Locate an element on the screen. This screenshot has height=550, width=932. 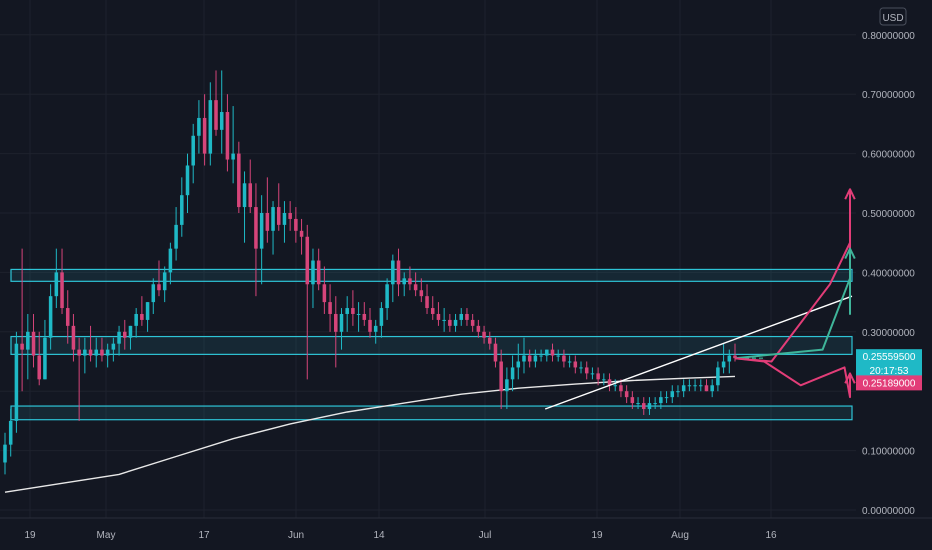
time-axis: 19 May 17 Jun 14 Jul 19 Aug 16 is located at coordinates (466, 533).